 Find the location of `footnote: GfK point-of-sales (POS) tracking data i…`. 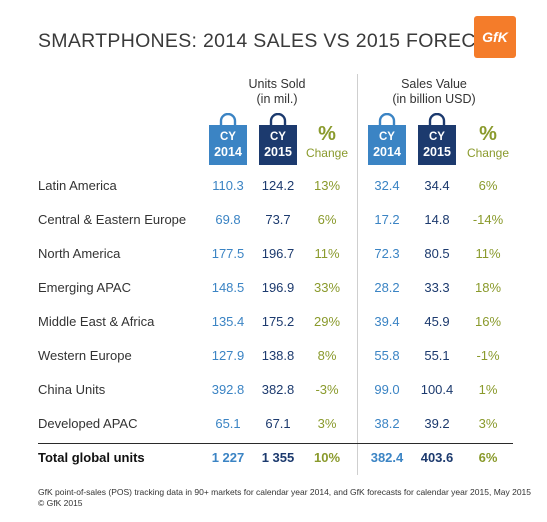

footnote: GfK point-of-sales (POS) tracking data i… is located at coordinates (288, 498).